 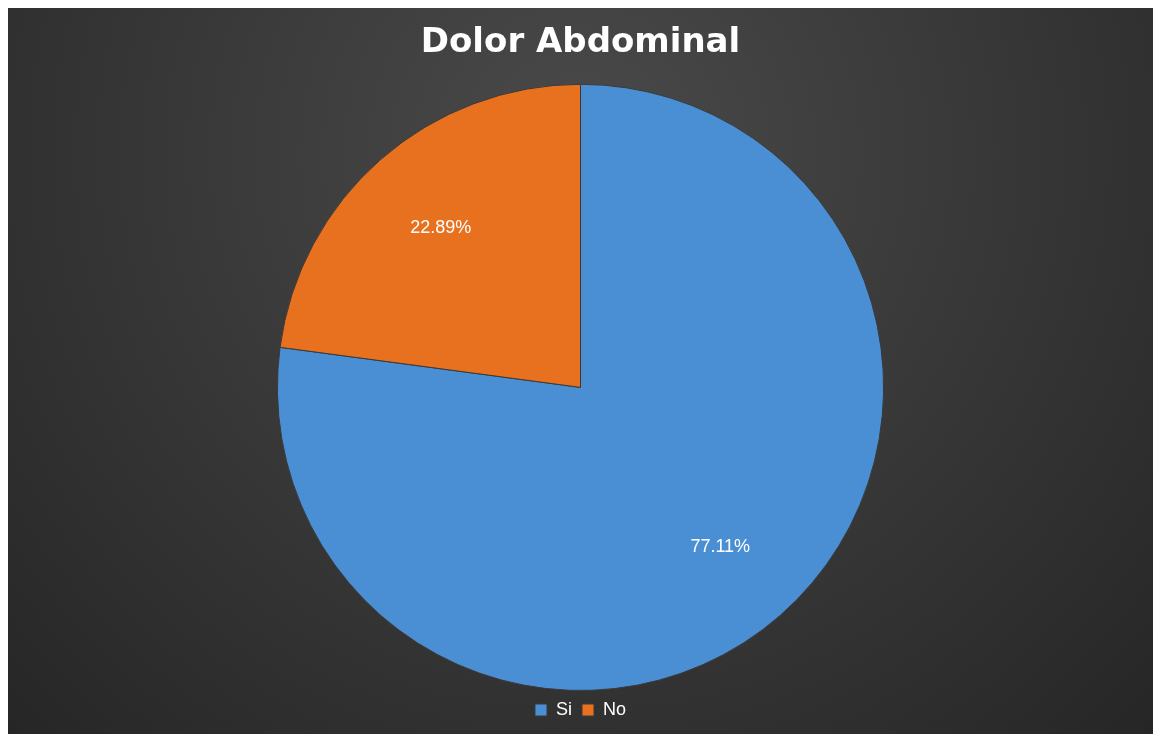 I want to click on legend-label: No, so click(x=615, y=708).